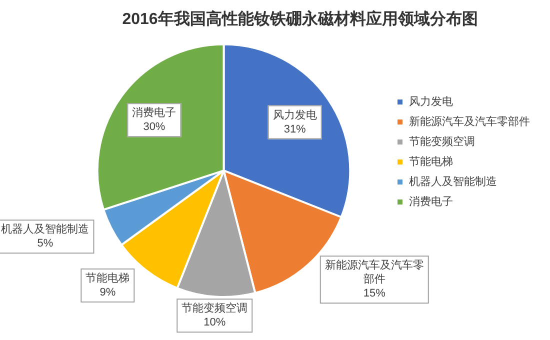  Describe the element at coordinates (215, 322) in the screenshot. I see `data-label: 10%` at that location.